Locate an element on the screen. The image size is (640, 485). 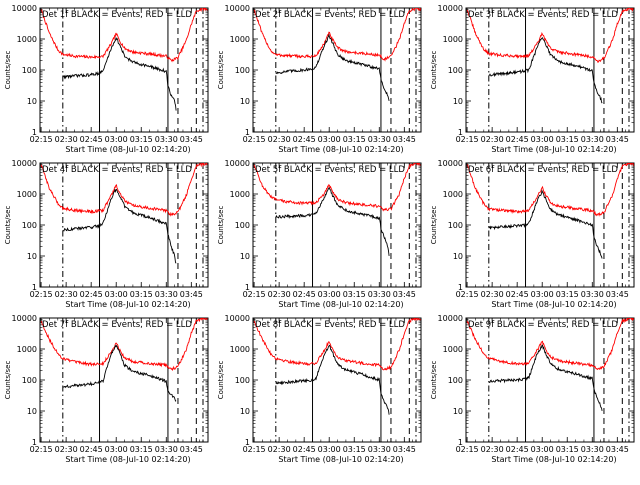
panel-title: Det 2f BLACK = Events, RED = LLD is located at coordinates (330, 15).